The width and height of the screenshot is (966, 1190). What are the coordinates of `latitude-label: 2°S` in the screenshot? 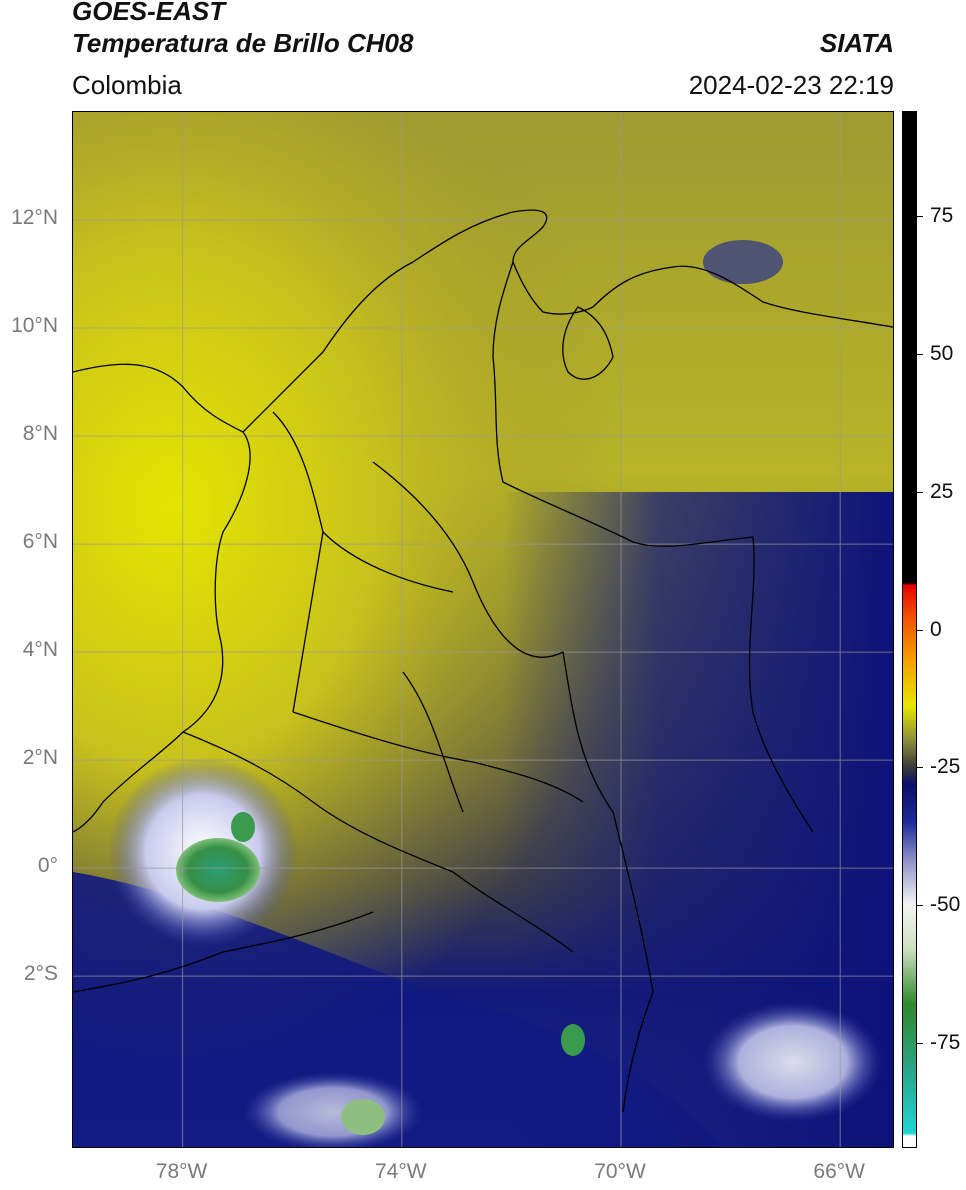 It's located at (40, 974).